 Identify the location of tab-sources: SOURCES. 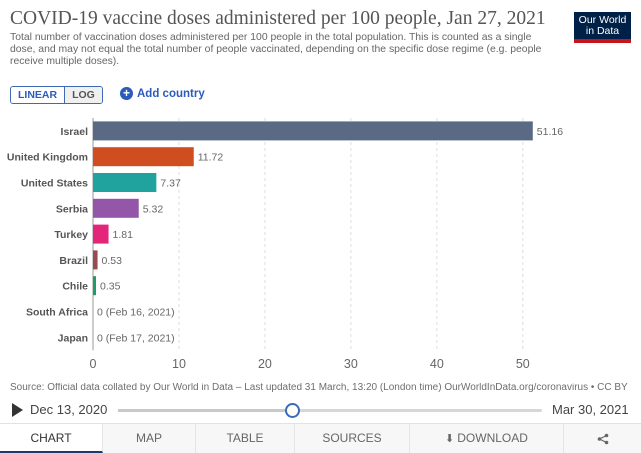
(352, 438).